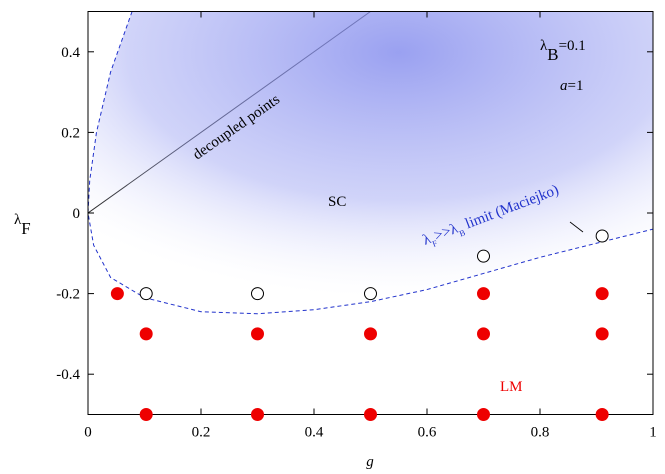 The image size is (665, 474). Describe the element at coordinates (88, 433) in the screenshot. I see `x-tick-label: 0` at that location.